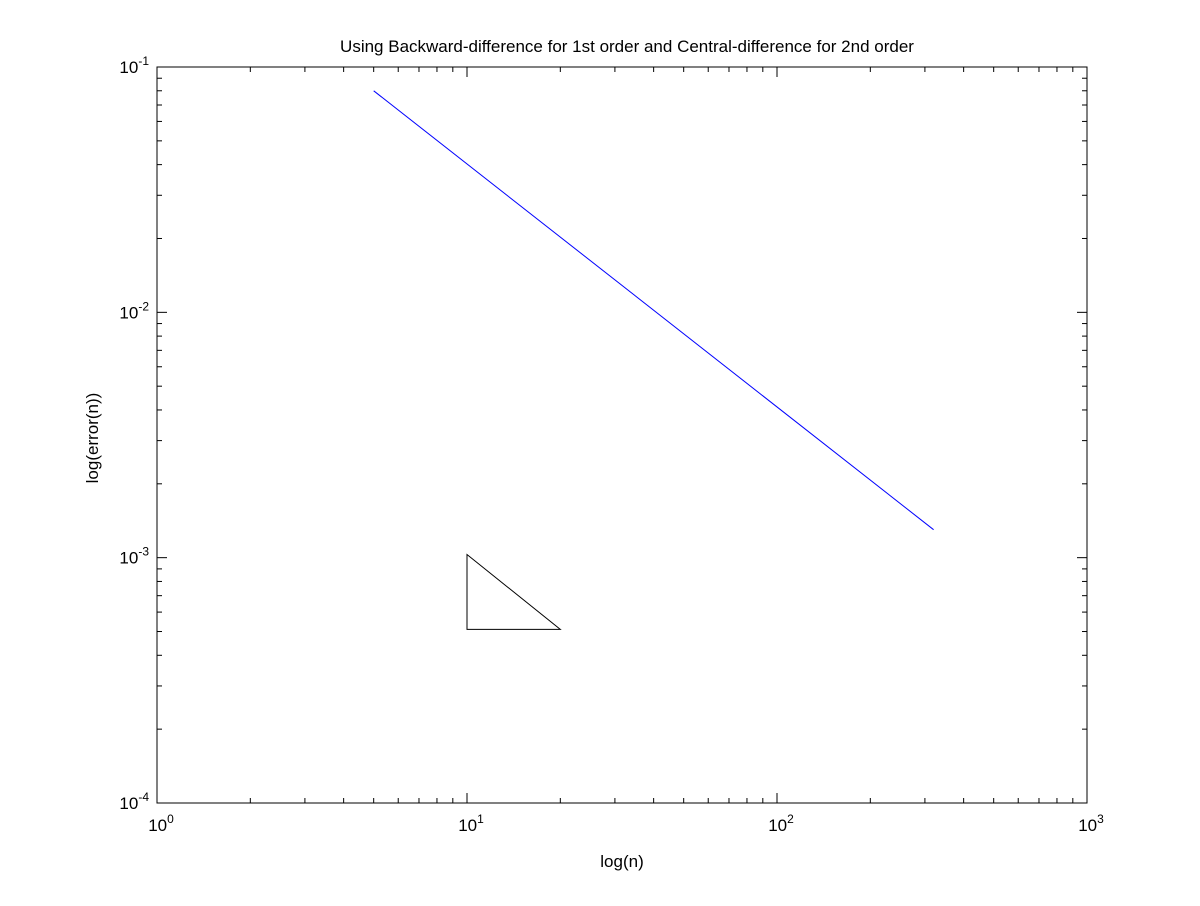  What do you see at coordinates (781, 823) in the screenshot?
I see `x-tick-label: 10²` at bounding box center [781, 823].